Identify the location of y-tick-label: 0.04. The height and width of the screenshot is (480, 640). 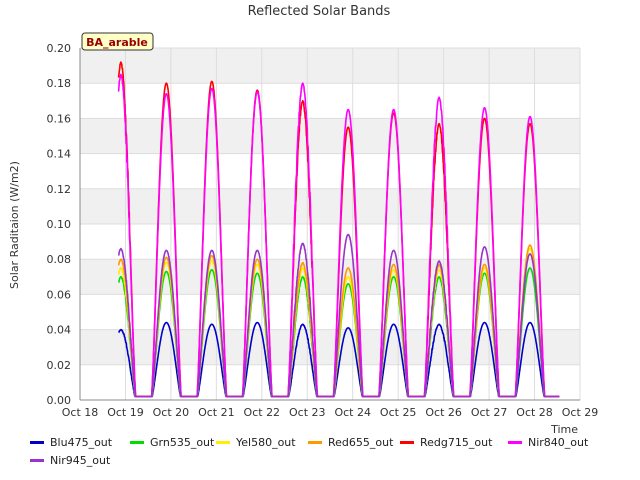
(59, 330).